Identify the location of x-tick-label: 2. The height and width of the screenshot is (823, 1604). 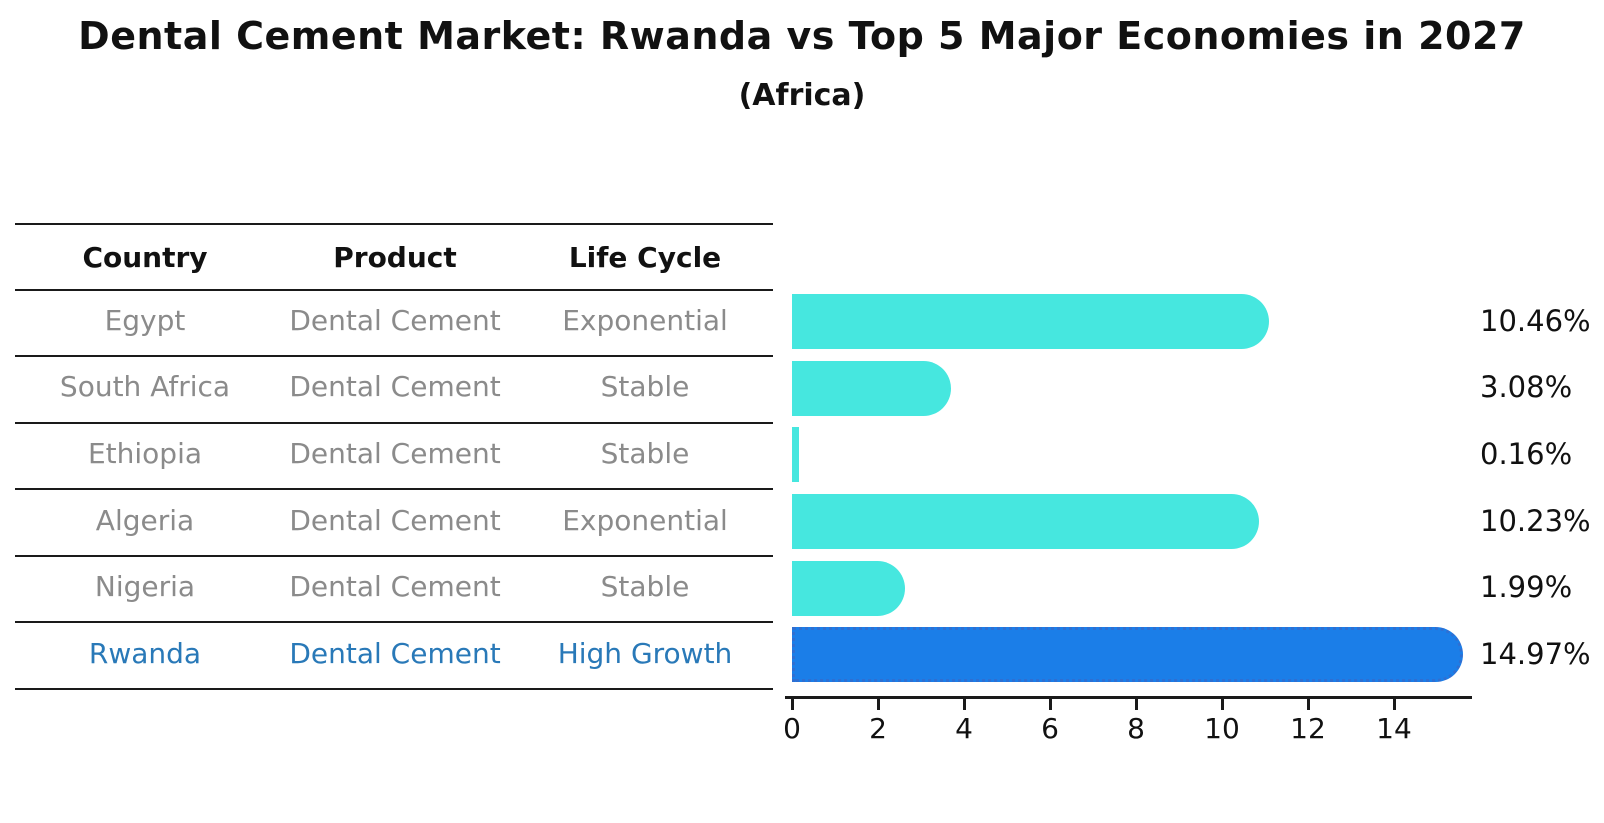
(878, 728).